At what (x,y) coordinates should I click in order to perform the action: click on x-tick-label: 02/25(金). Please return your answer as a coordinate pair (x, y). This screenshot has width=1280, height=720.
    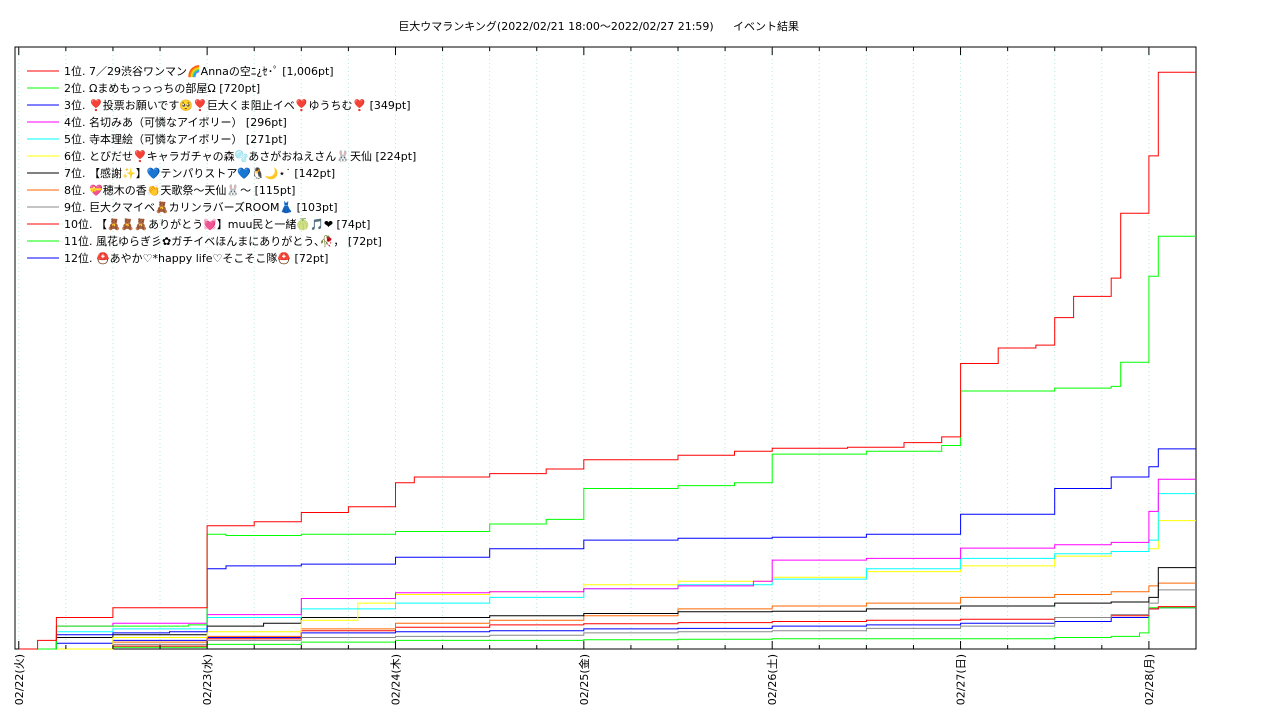
    Looking at the image, I should click on (584, 679).